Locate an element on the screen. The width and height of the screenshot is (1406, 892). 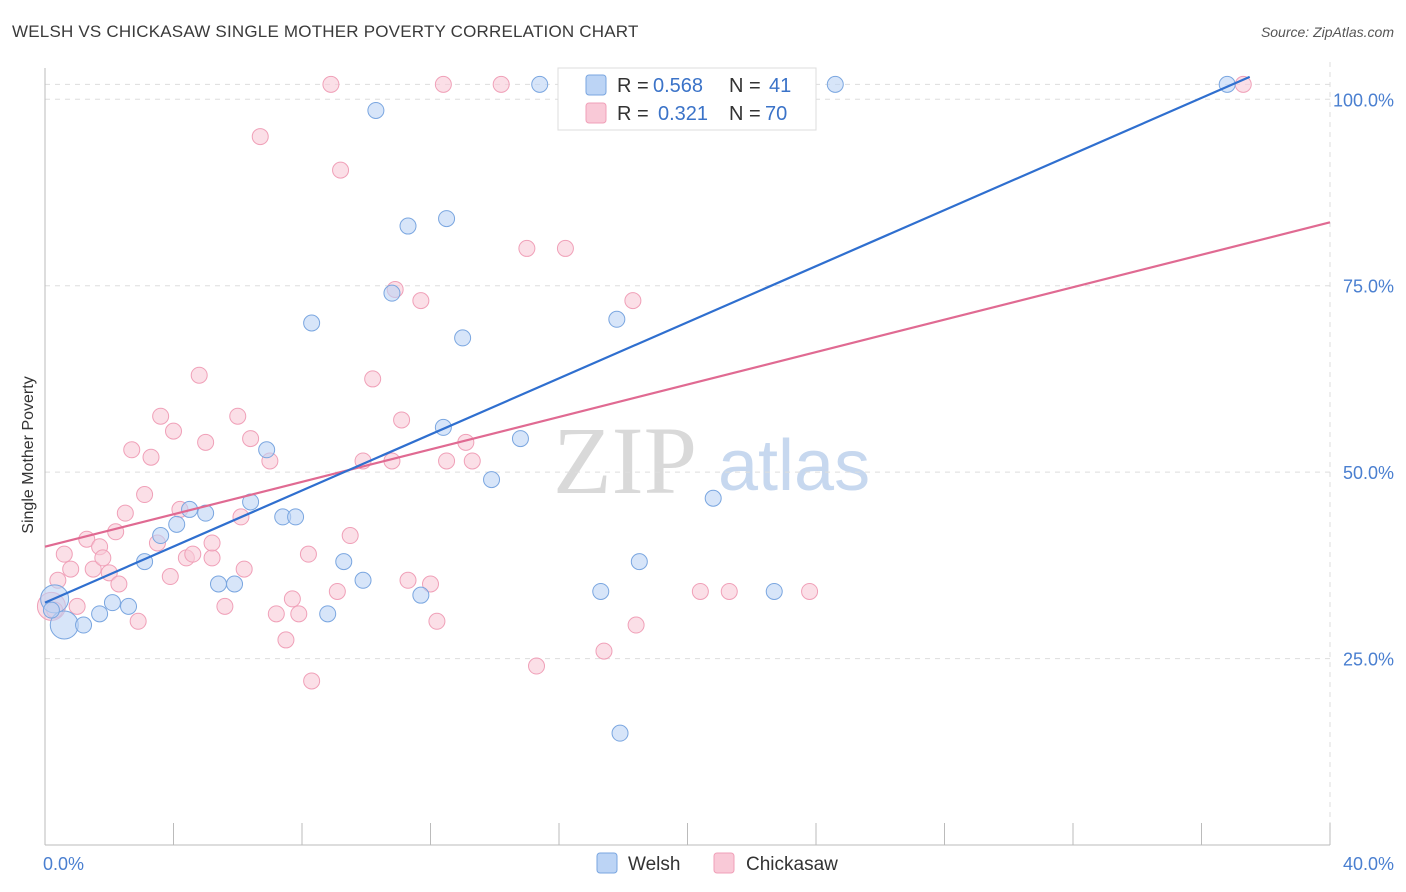
bottom-legend-swatch-welsh is located at coordinates (607, 863).